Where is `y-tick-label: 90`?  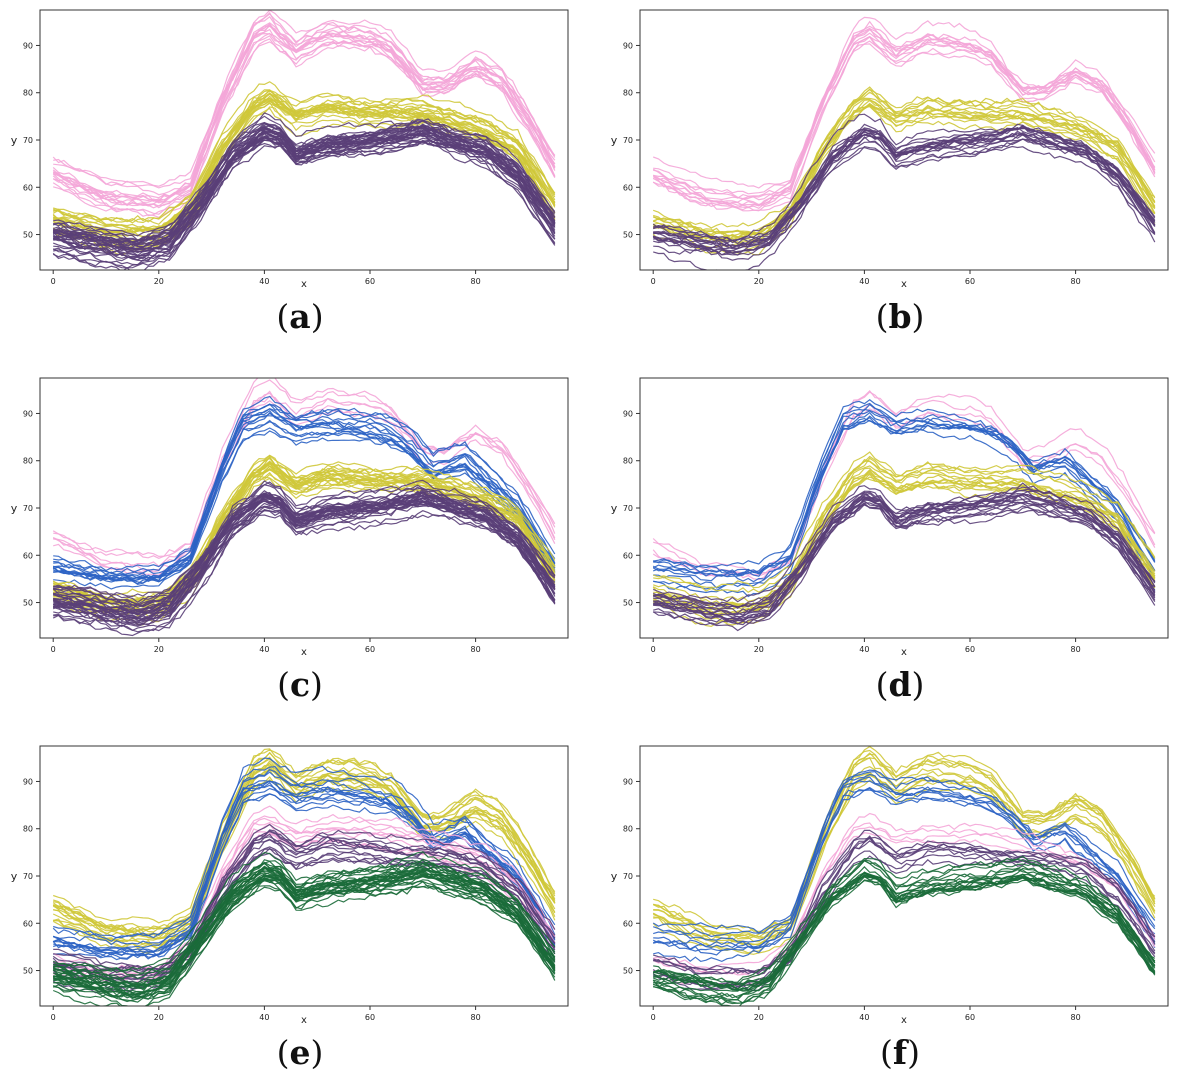
y-tick-label: 90 is located at coordinates (628, 45).